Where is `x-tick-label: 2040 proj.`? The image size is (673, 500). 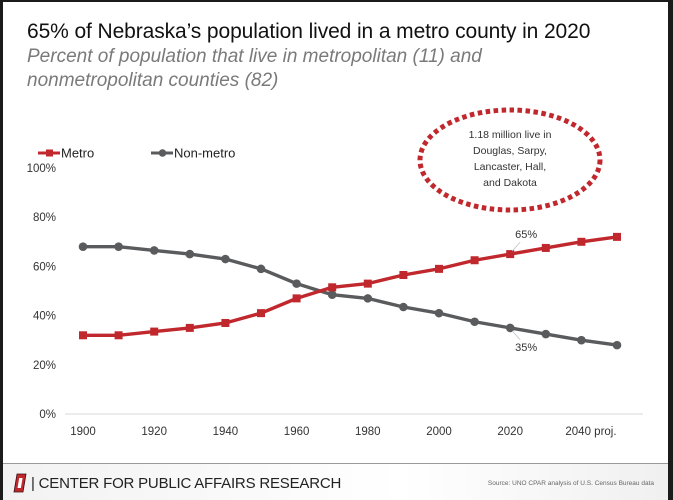
x-tick-label: 2040 proj. is located at coordinates (590, 432).